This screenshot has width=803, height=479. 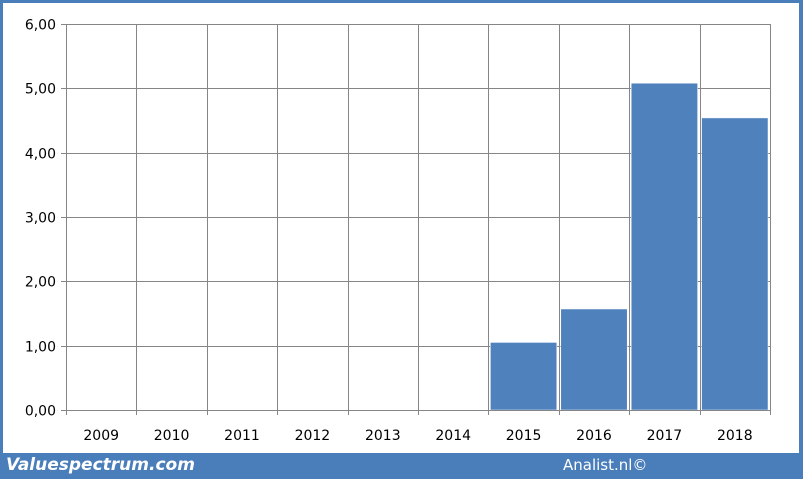 What do you see at coordinates (101, 436) in the screenshot?
I see `x-tick-label: 2009` at bounding box center [101, 436].